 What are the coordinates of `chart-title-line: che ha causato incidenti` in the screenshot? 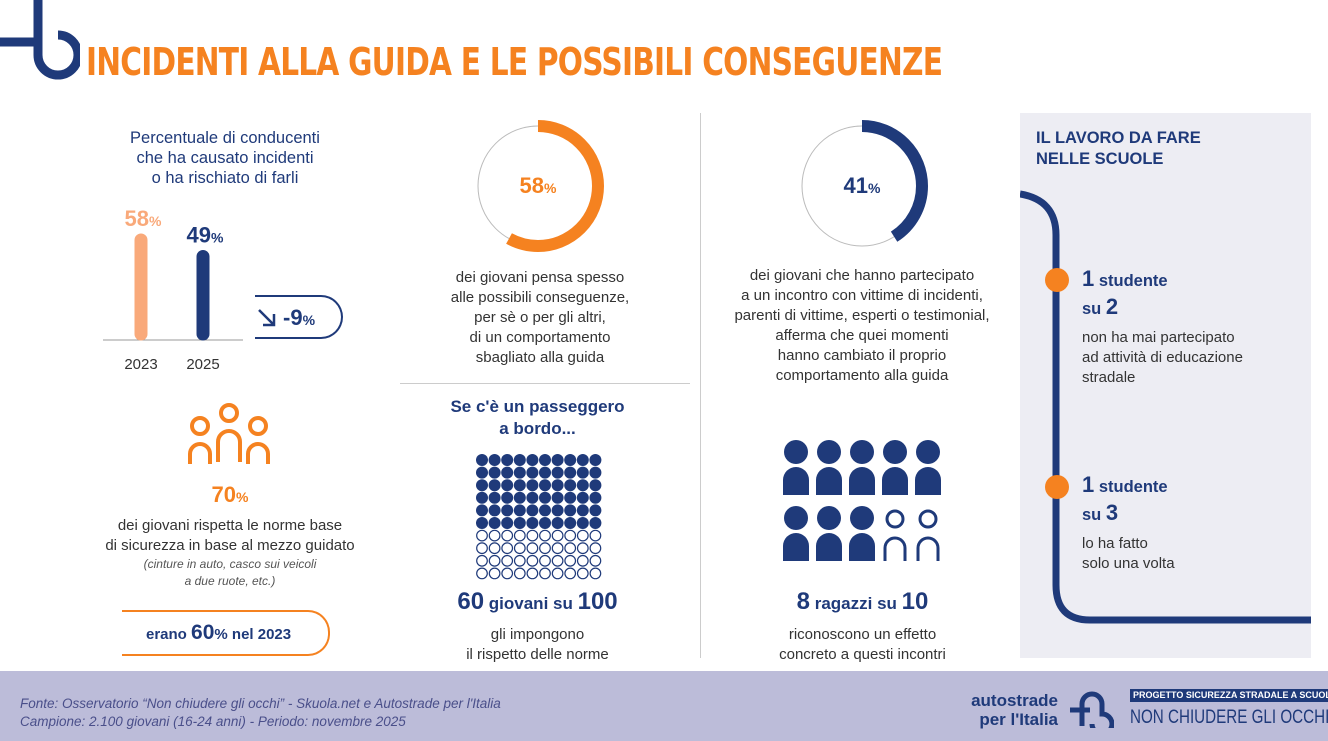 It's located at (225, 158).